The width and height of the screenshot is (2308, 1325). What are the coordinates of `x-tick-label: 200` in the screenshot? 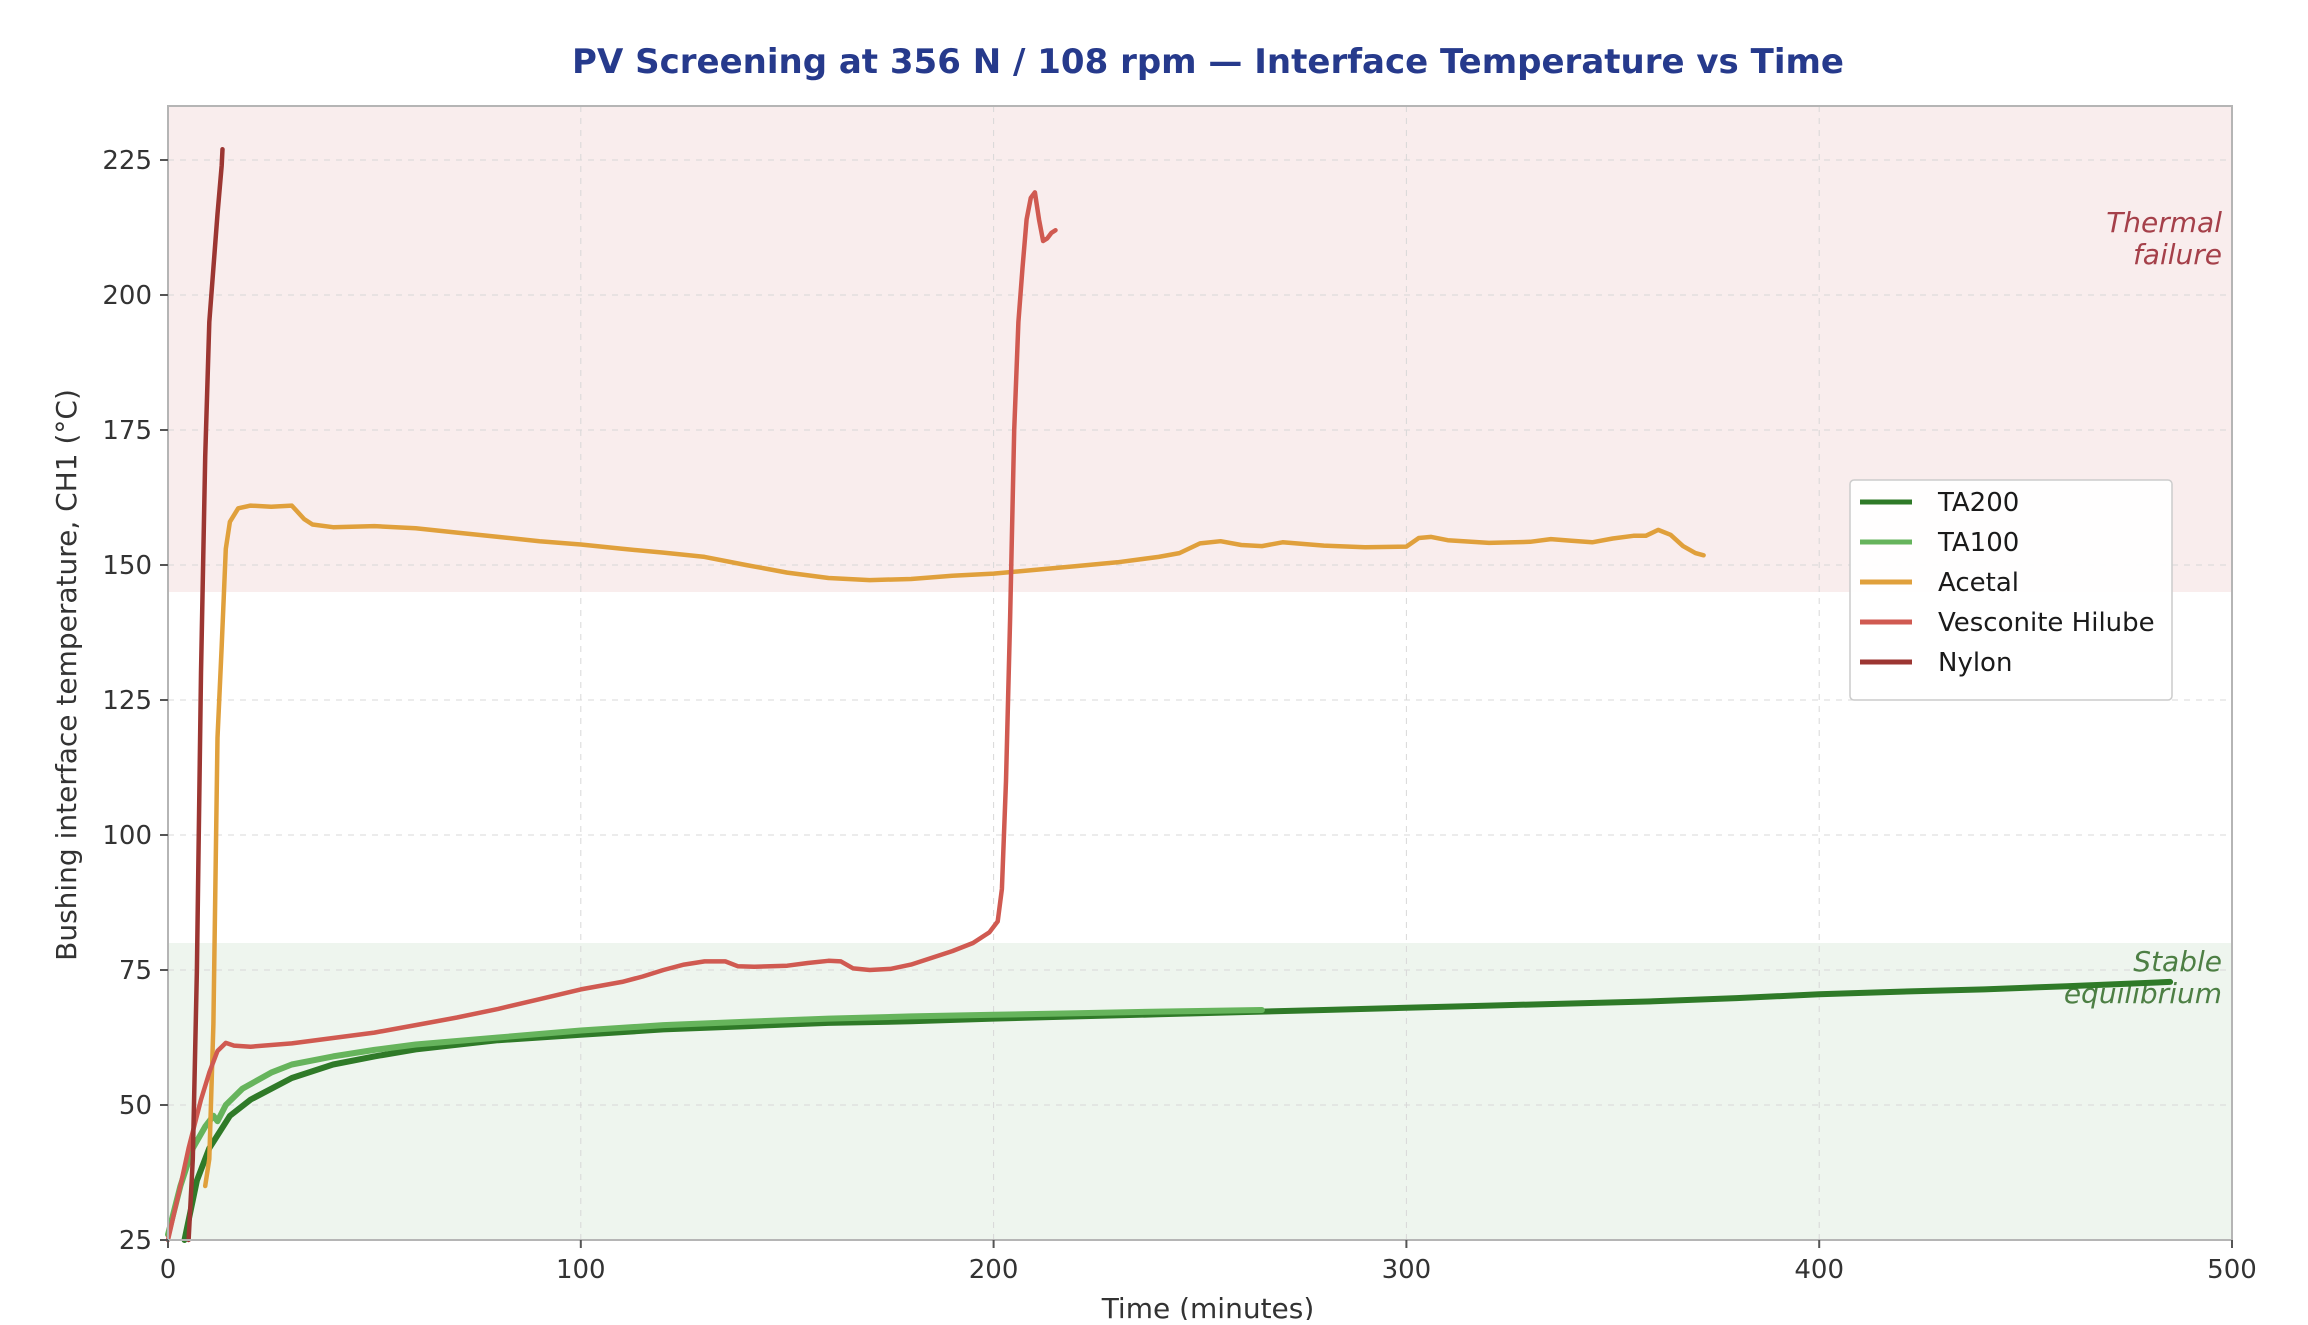 It's located at (994, 1270).